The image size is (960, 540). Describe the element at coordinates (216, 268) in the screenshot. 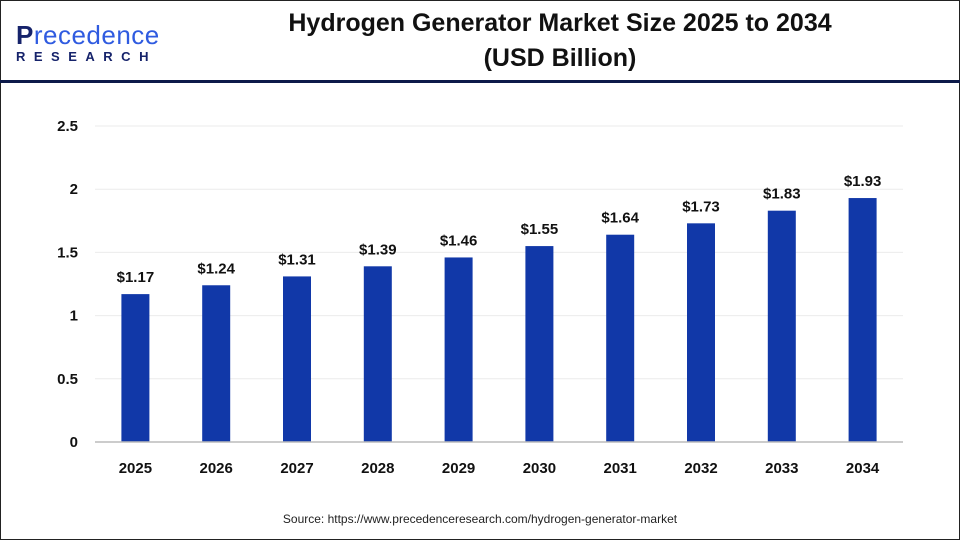

I see `data-label: $1.24` at that location.